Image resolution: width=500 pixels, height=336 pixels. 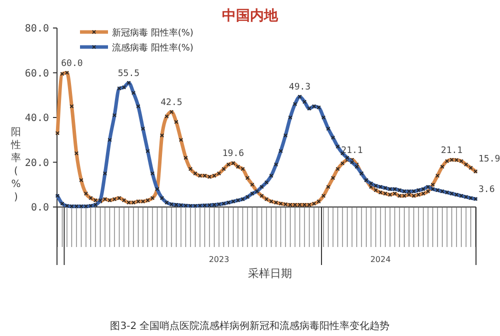 What do you see at coordinates (486, 189) in the screenshot?
I see `data-label: 3.6` at bounding box center [486, 189].